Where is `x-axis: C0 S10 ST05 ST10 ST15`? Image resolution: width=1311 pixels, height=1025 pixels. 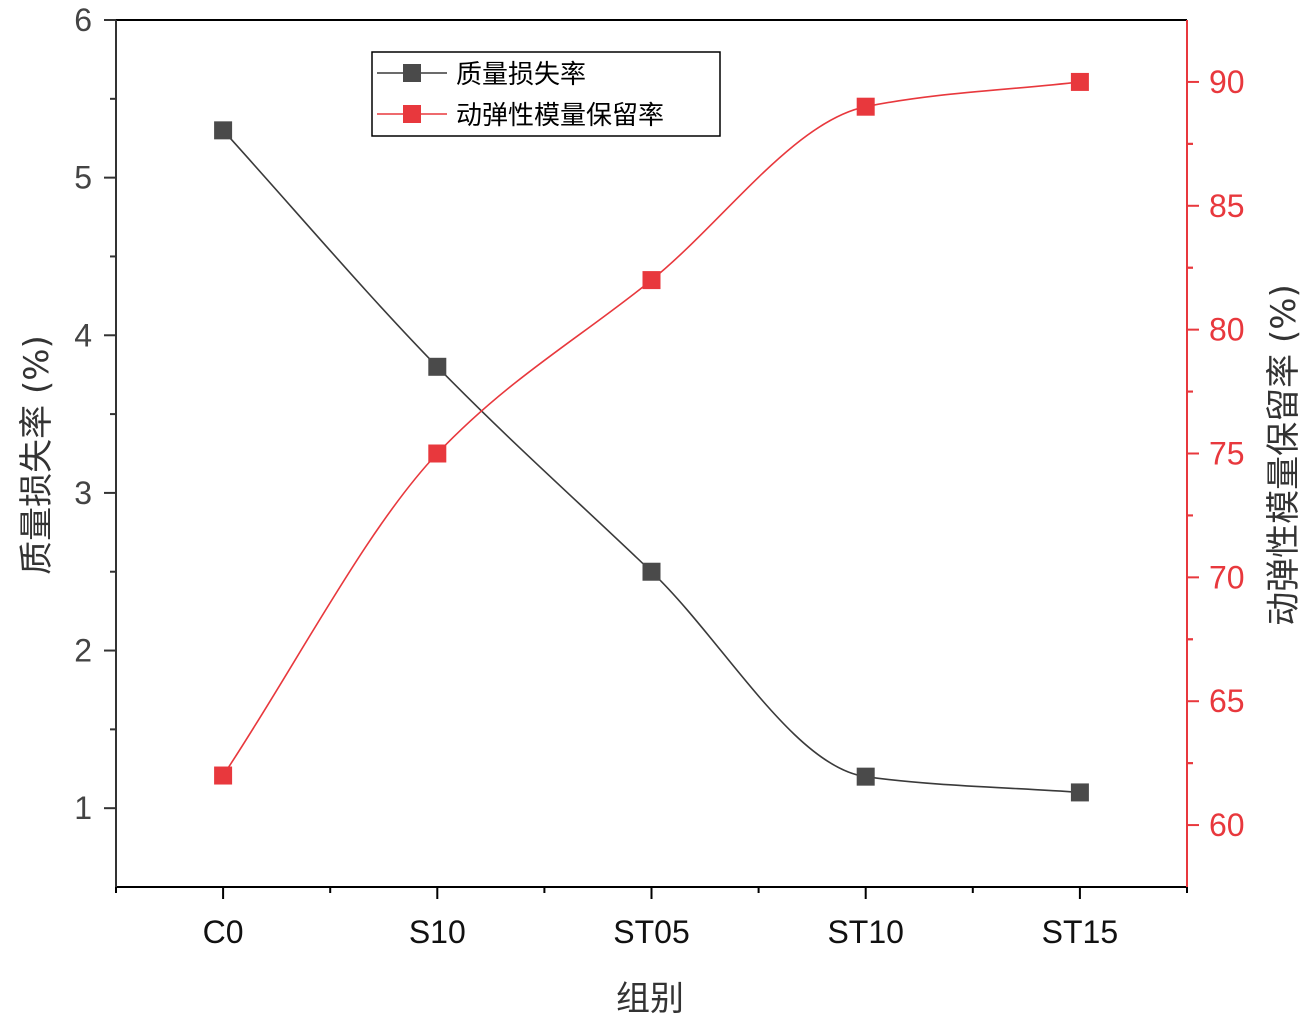
x-axis: C0 S10 ST05 ST10 ST15 is located at coordinates (651, 918).